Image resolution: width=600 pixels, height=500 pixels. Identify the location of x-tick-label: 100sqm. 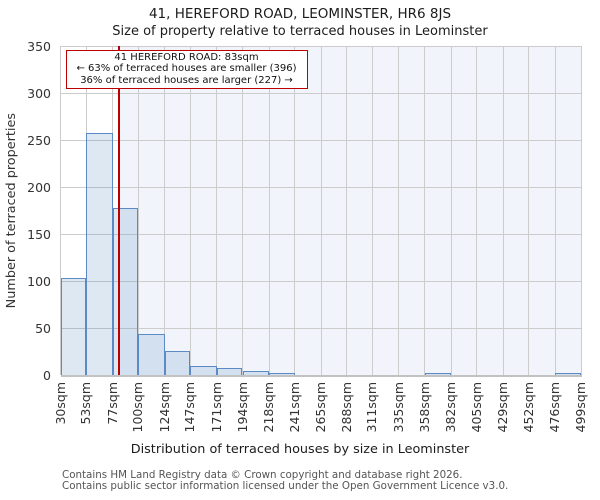
(138, 407).